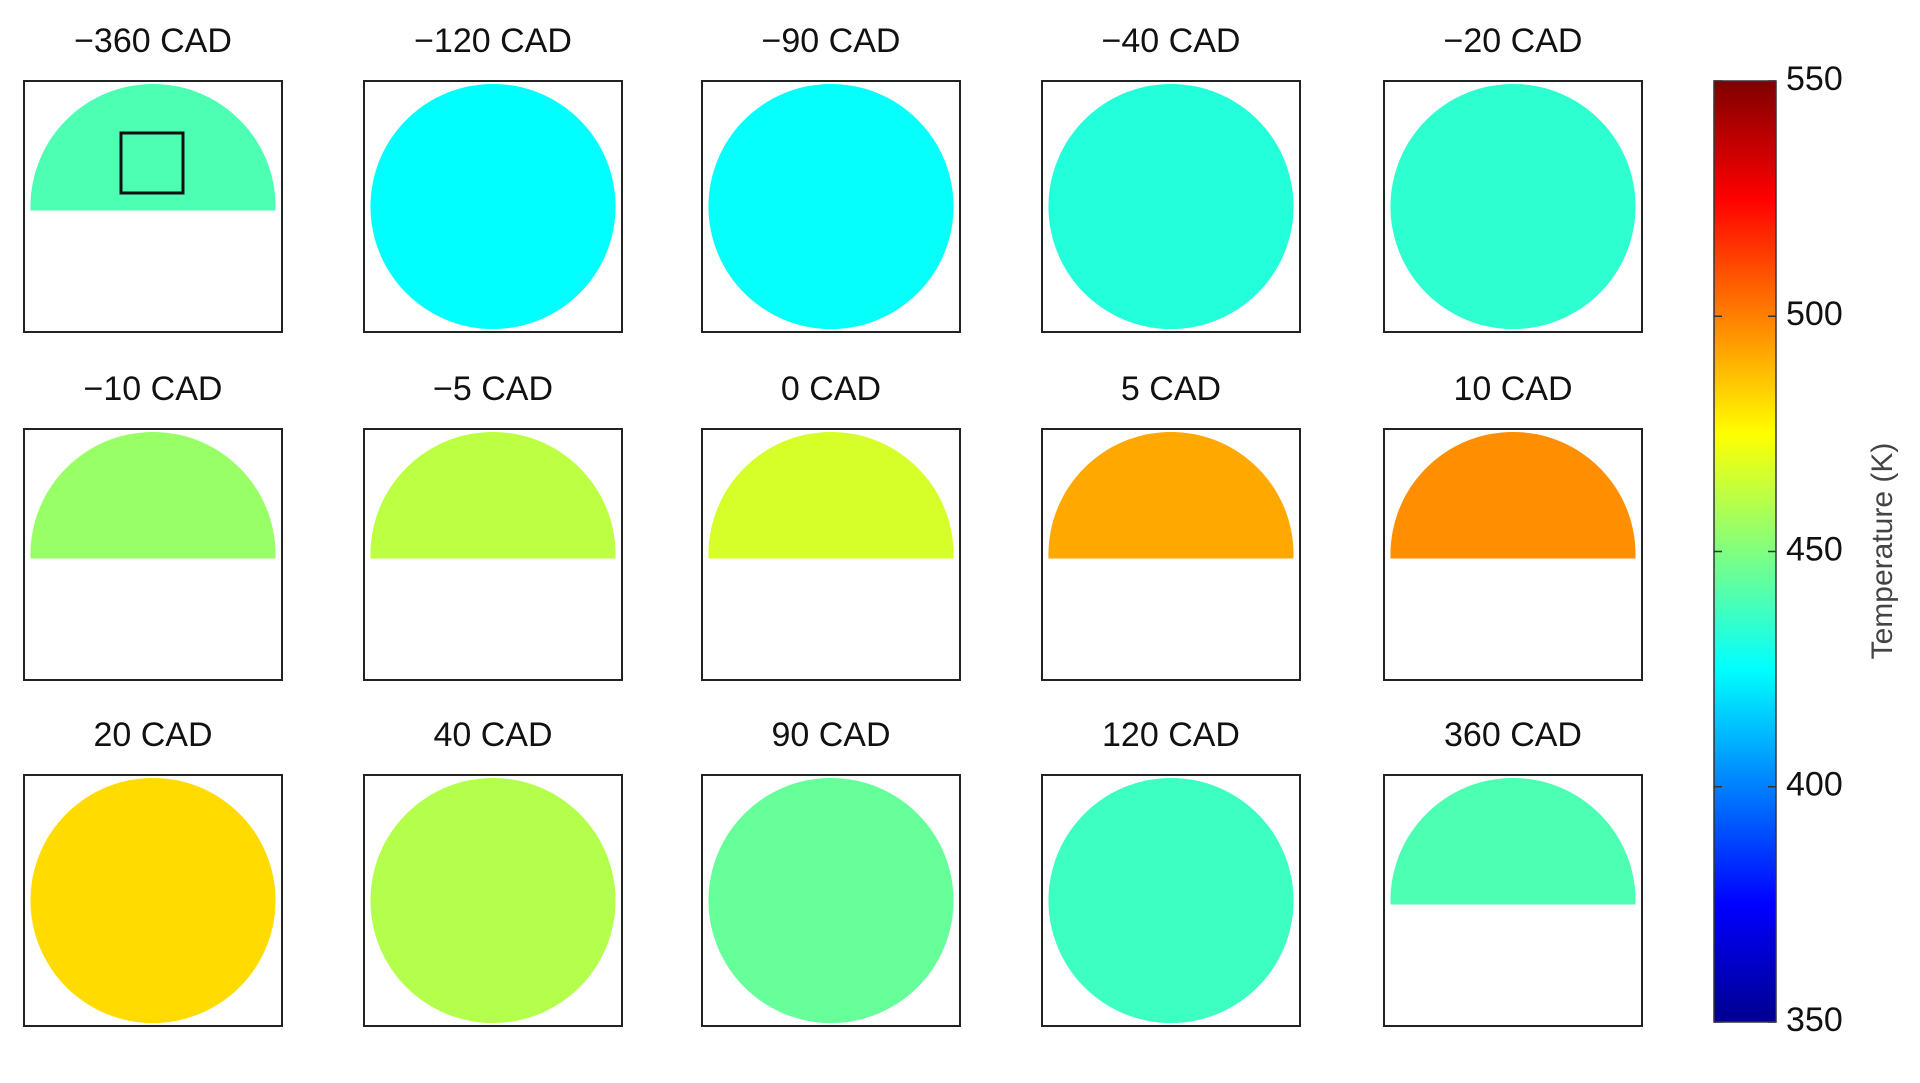 The image size is (1920, 1083). What do you see at coordinates (1745, 551) in the screenshot?
I see `colorbar` at bounding box center [1745, 551].